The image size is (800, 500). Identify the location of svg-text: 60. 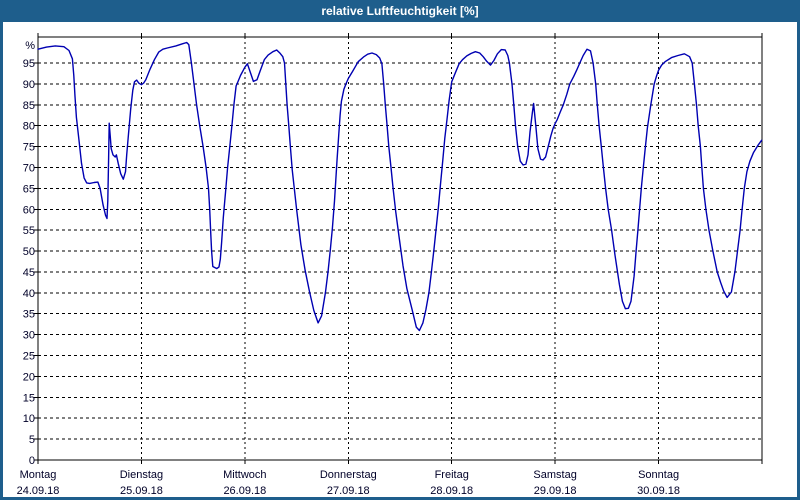
(29, 210).